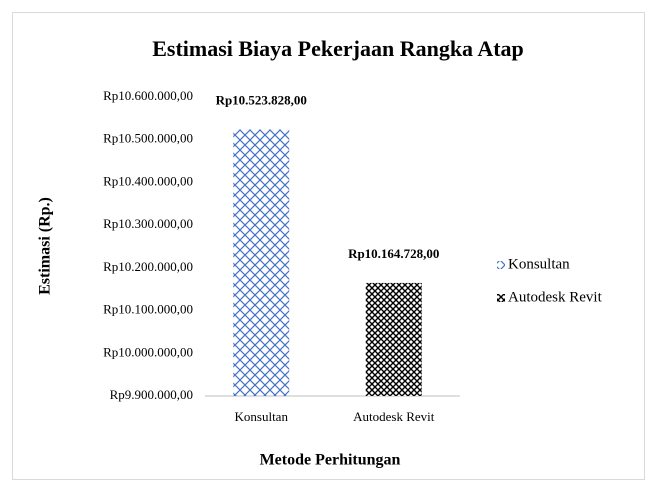  Describe the element at coordinates (148, 223) in the screenshot. I see `y-tick-label: Rp10.300.000,00` at that location.